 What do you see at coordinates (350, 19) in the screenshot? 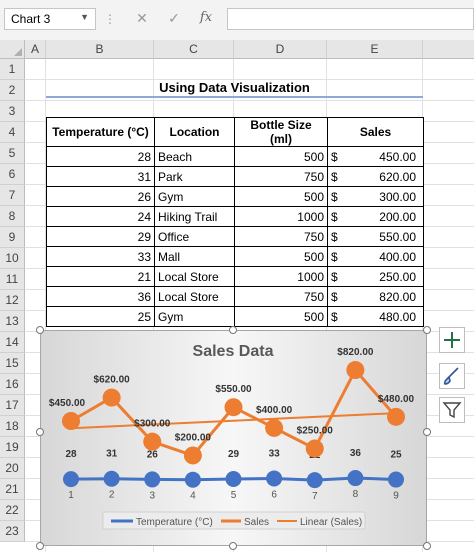
I see `formula-input` at bounding box center [350, 19].